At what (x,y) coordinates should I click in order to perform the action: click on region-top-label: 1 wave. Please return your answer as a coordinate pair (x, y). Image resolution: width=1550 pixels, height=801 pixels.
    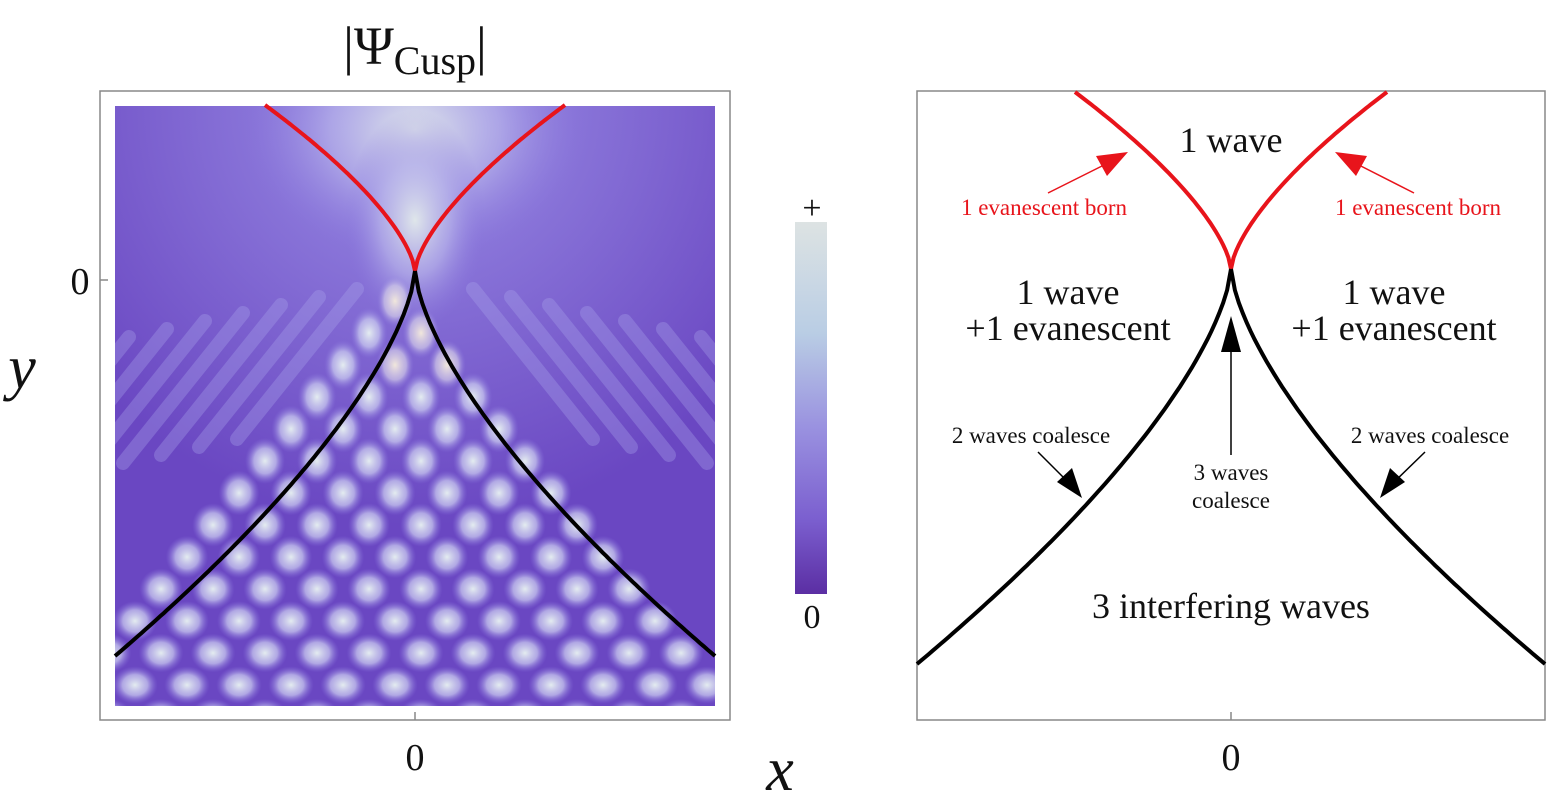
    Looking at the image, I should click on (1231, 140).